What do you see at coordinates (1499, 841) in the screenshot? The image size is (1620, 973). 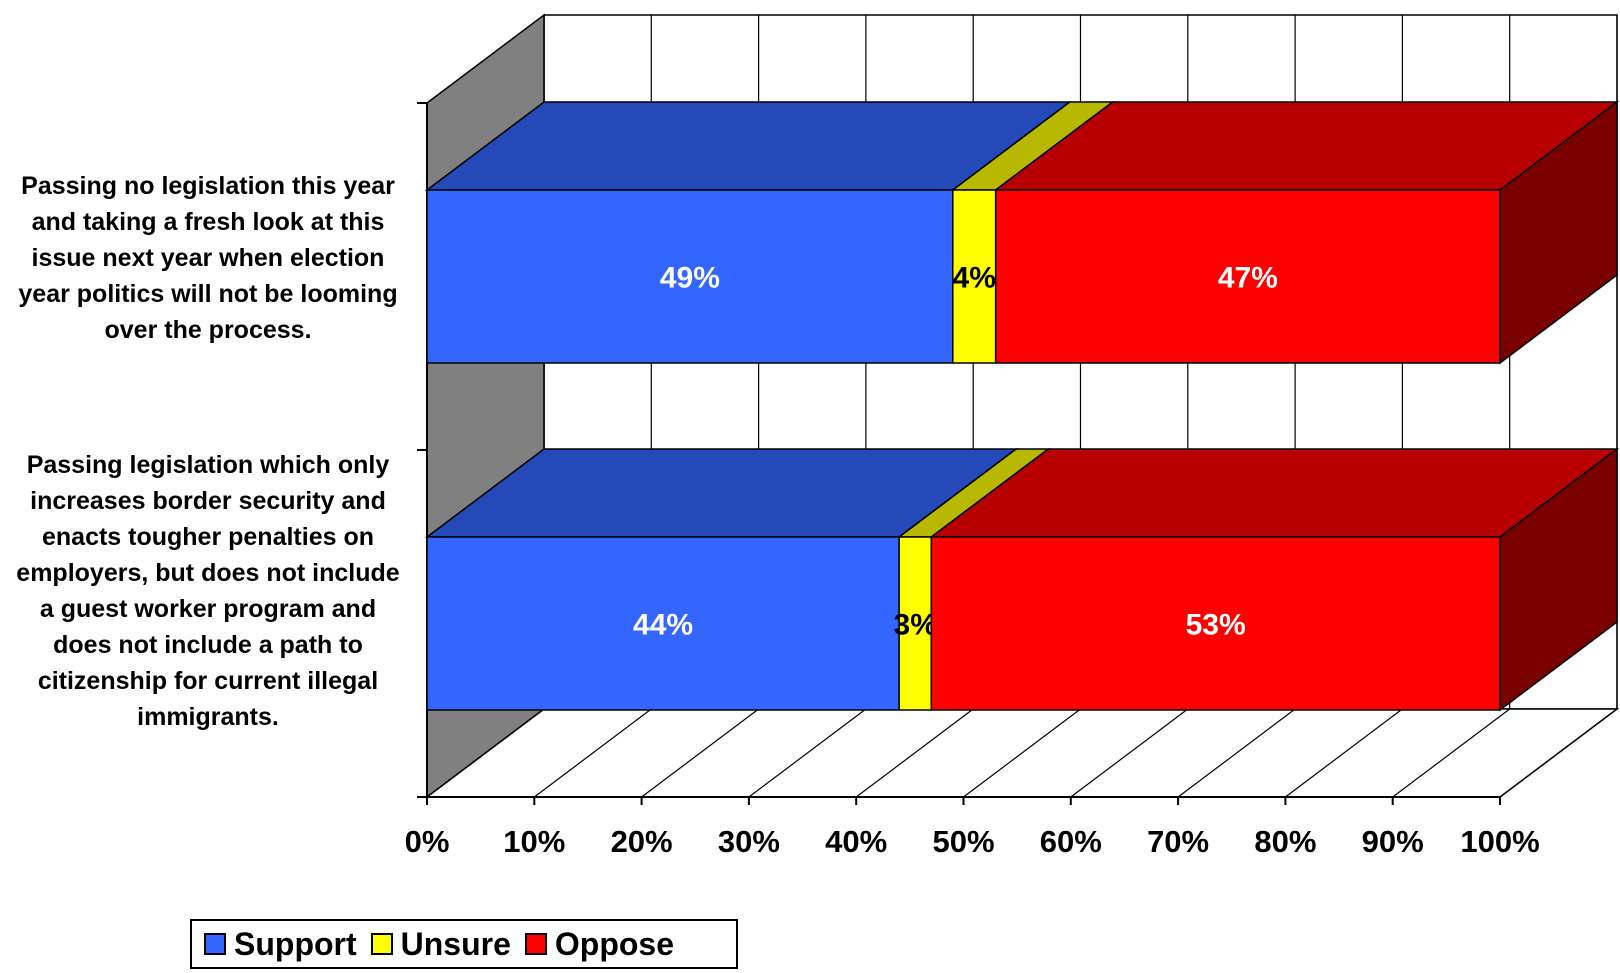 I see `x-tick-label: 100%` at bounding box center [1499, 841].